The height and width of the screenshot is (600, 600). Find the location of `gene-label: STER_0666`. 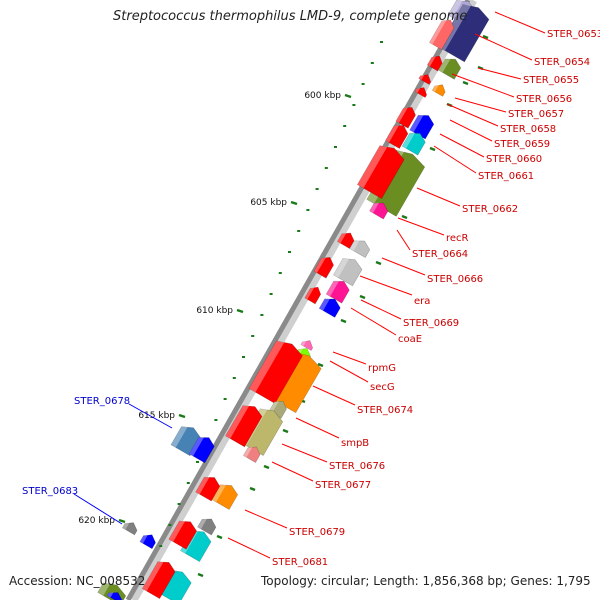

gene-label: STER_0666 is located at coordinates (455, 279).